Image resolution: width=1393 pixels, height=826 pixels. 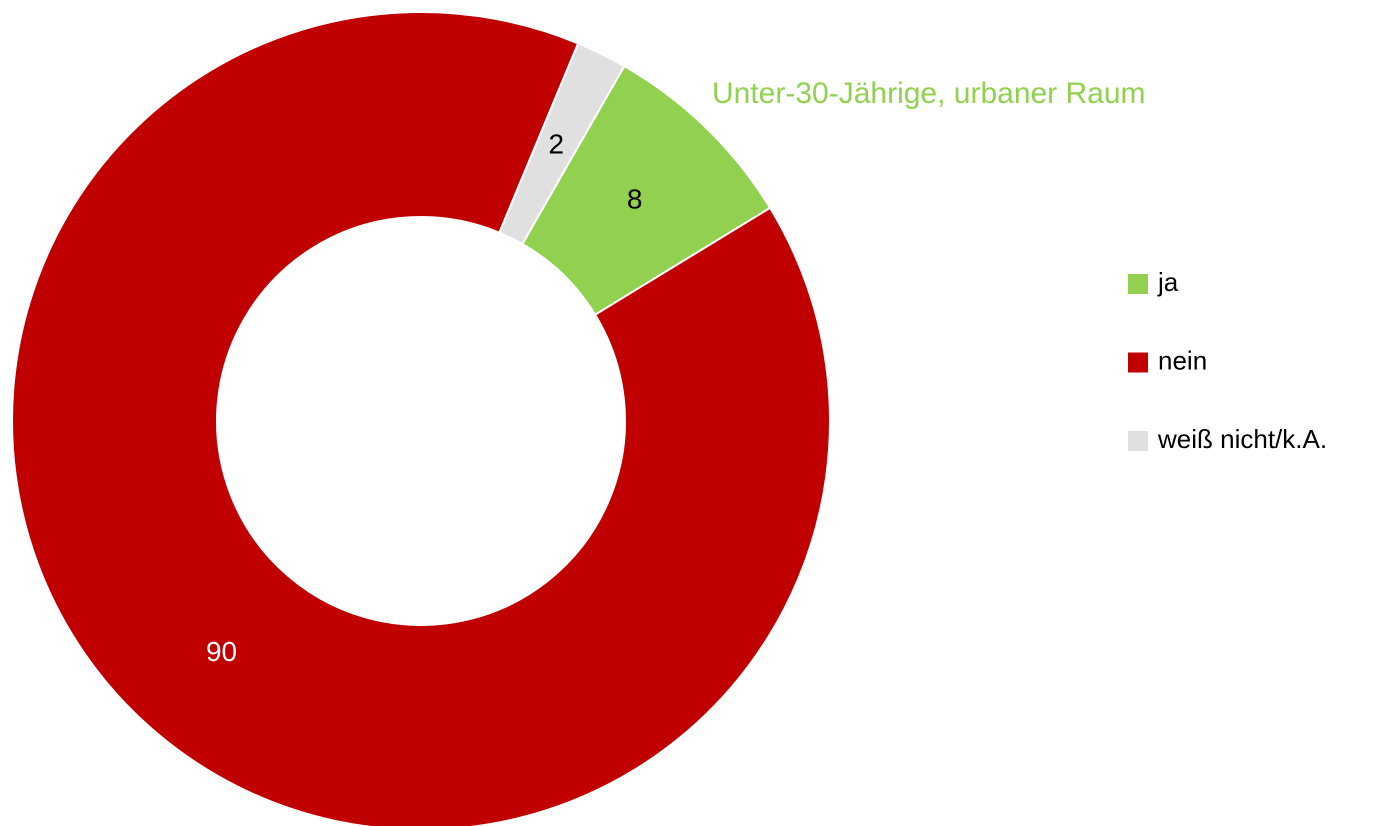 I want to click on legend-label: ja, so click(x=1168, y=282).